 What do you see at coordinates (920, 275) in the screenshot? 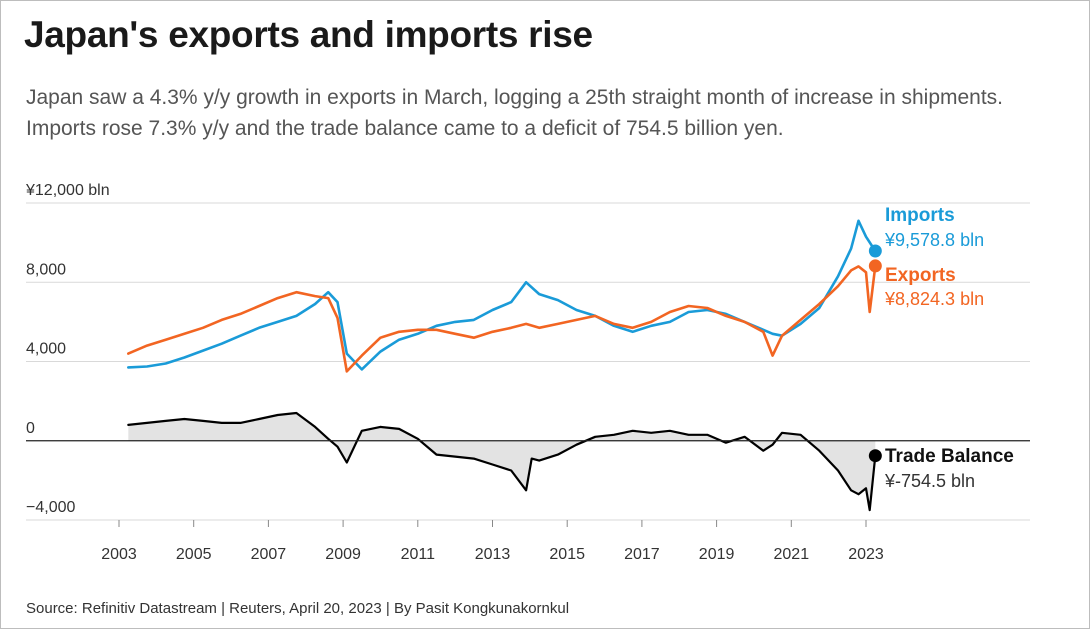
I see `exports-legend-name: Exports` at bounding box center [920, 275].